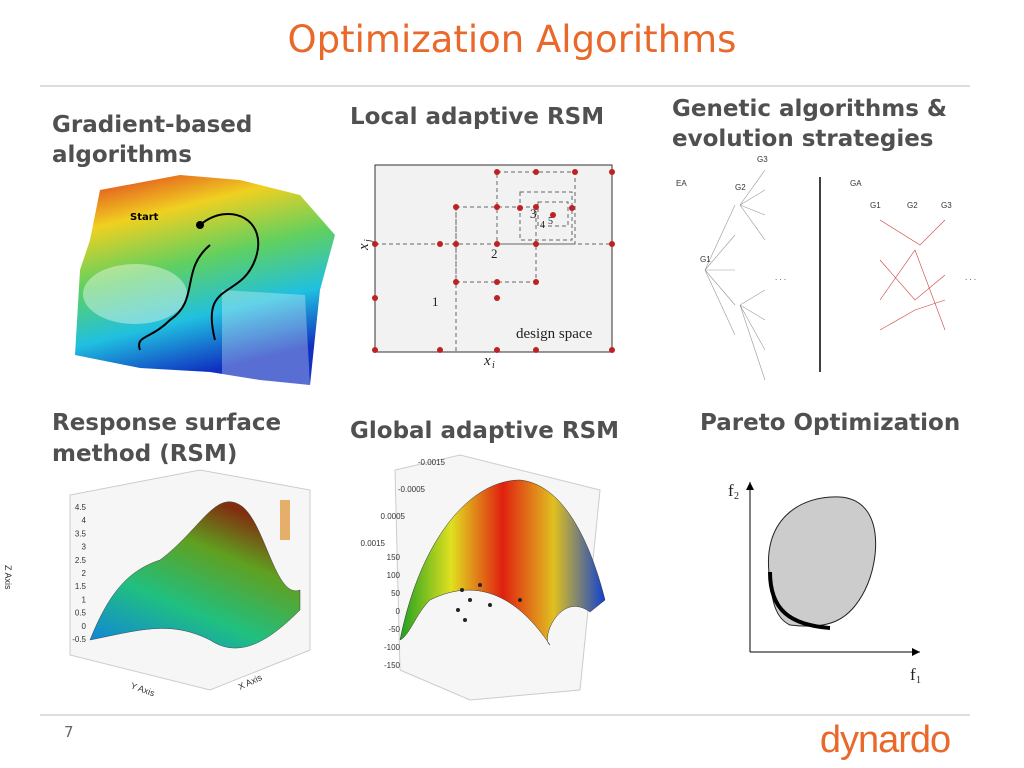 The height and width of the screenshot is (768, 1024). Describe the element at coordinates (542, 225) in the screenshot. I see `label: 4` at that location.